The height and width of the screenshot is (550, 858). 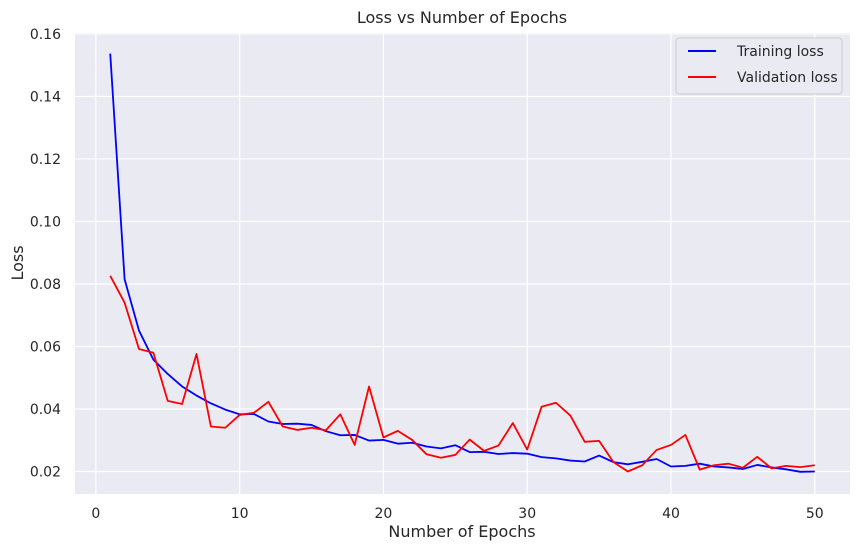 I want to click on x-tick-label: 20, so click(x=384, y=514).